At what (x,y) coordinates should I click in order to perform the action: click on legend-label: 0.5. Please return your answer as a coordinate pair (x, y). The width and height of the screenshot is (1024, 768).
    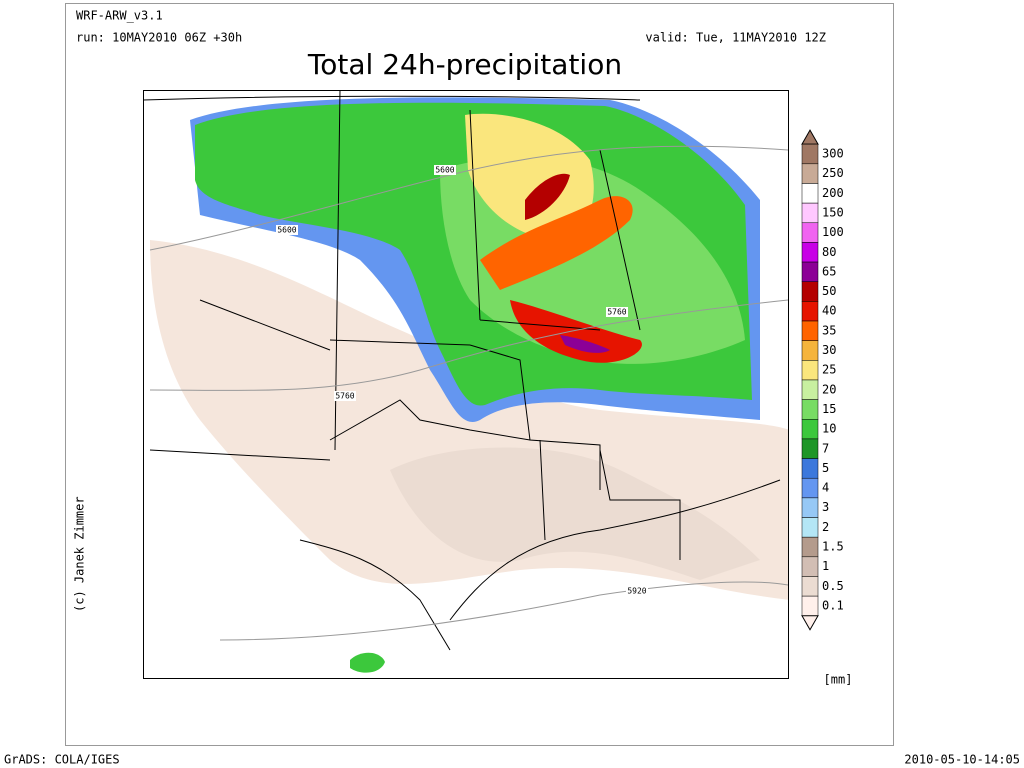
    Looking at the image, I should click on (833, 586).